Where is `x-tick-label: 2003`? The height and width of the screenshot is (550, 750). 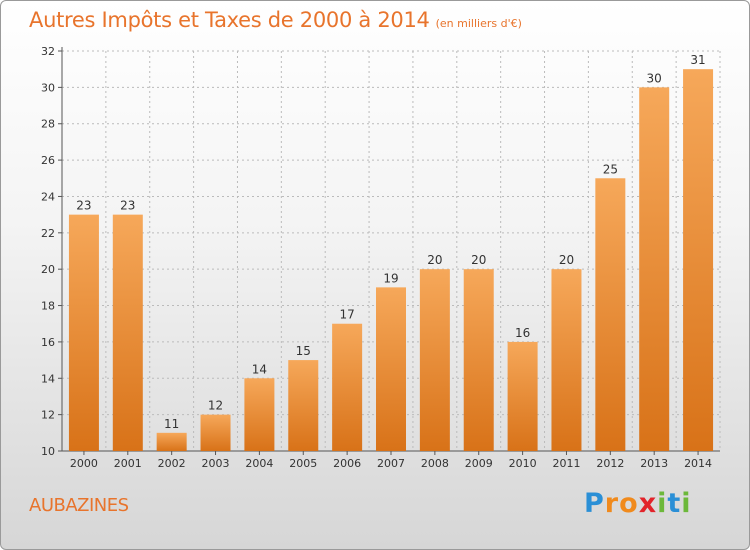
x-tick-label: 2003 is located at coordinates (216, 463).